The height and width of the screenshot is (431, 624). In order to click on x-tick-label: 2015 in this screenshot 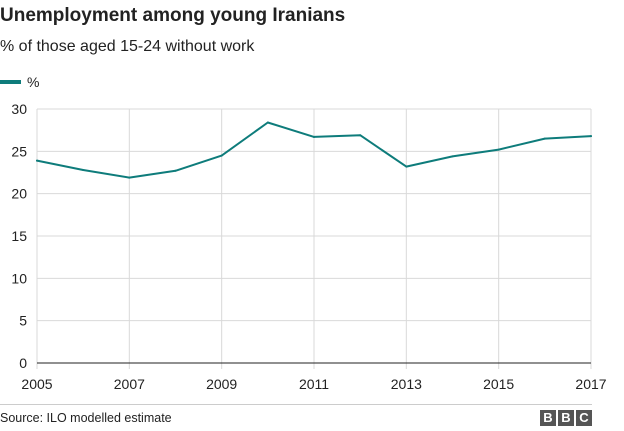, I will do `click(498, 384)`.